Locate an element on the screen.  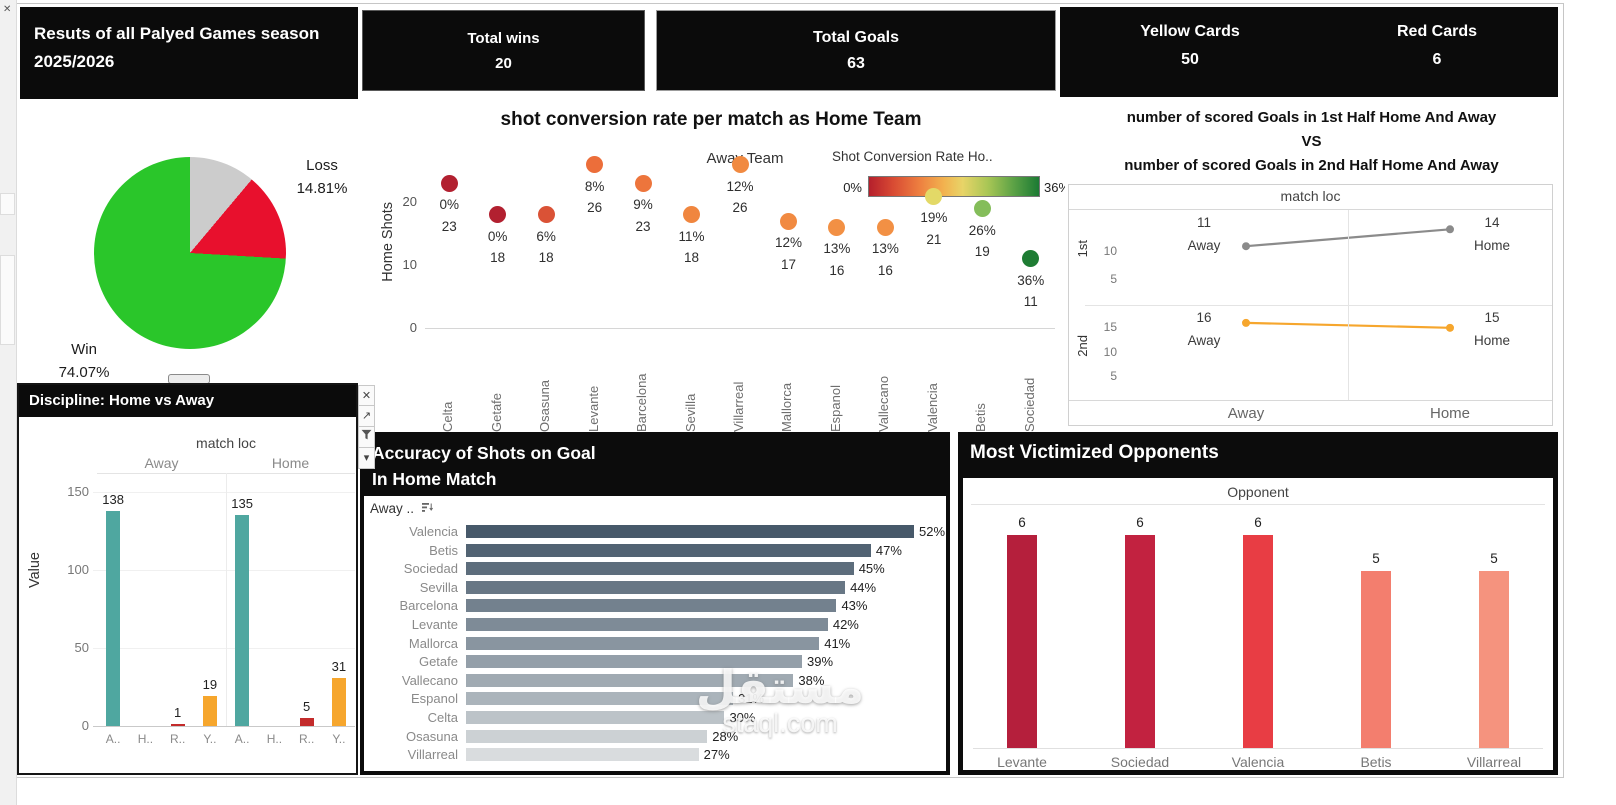
scatter-point-celta is located at coordinates (449, 183).